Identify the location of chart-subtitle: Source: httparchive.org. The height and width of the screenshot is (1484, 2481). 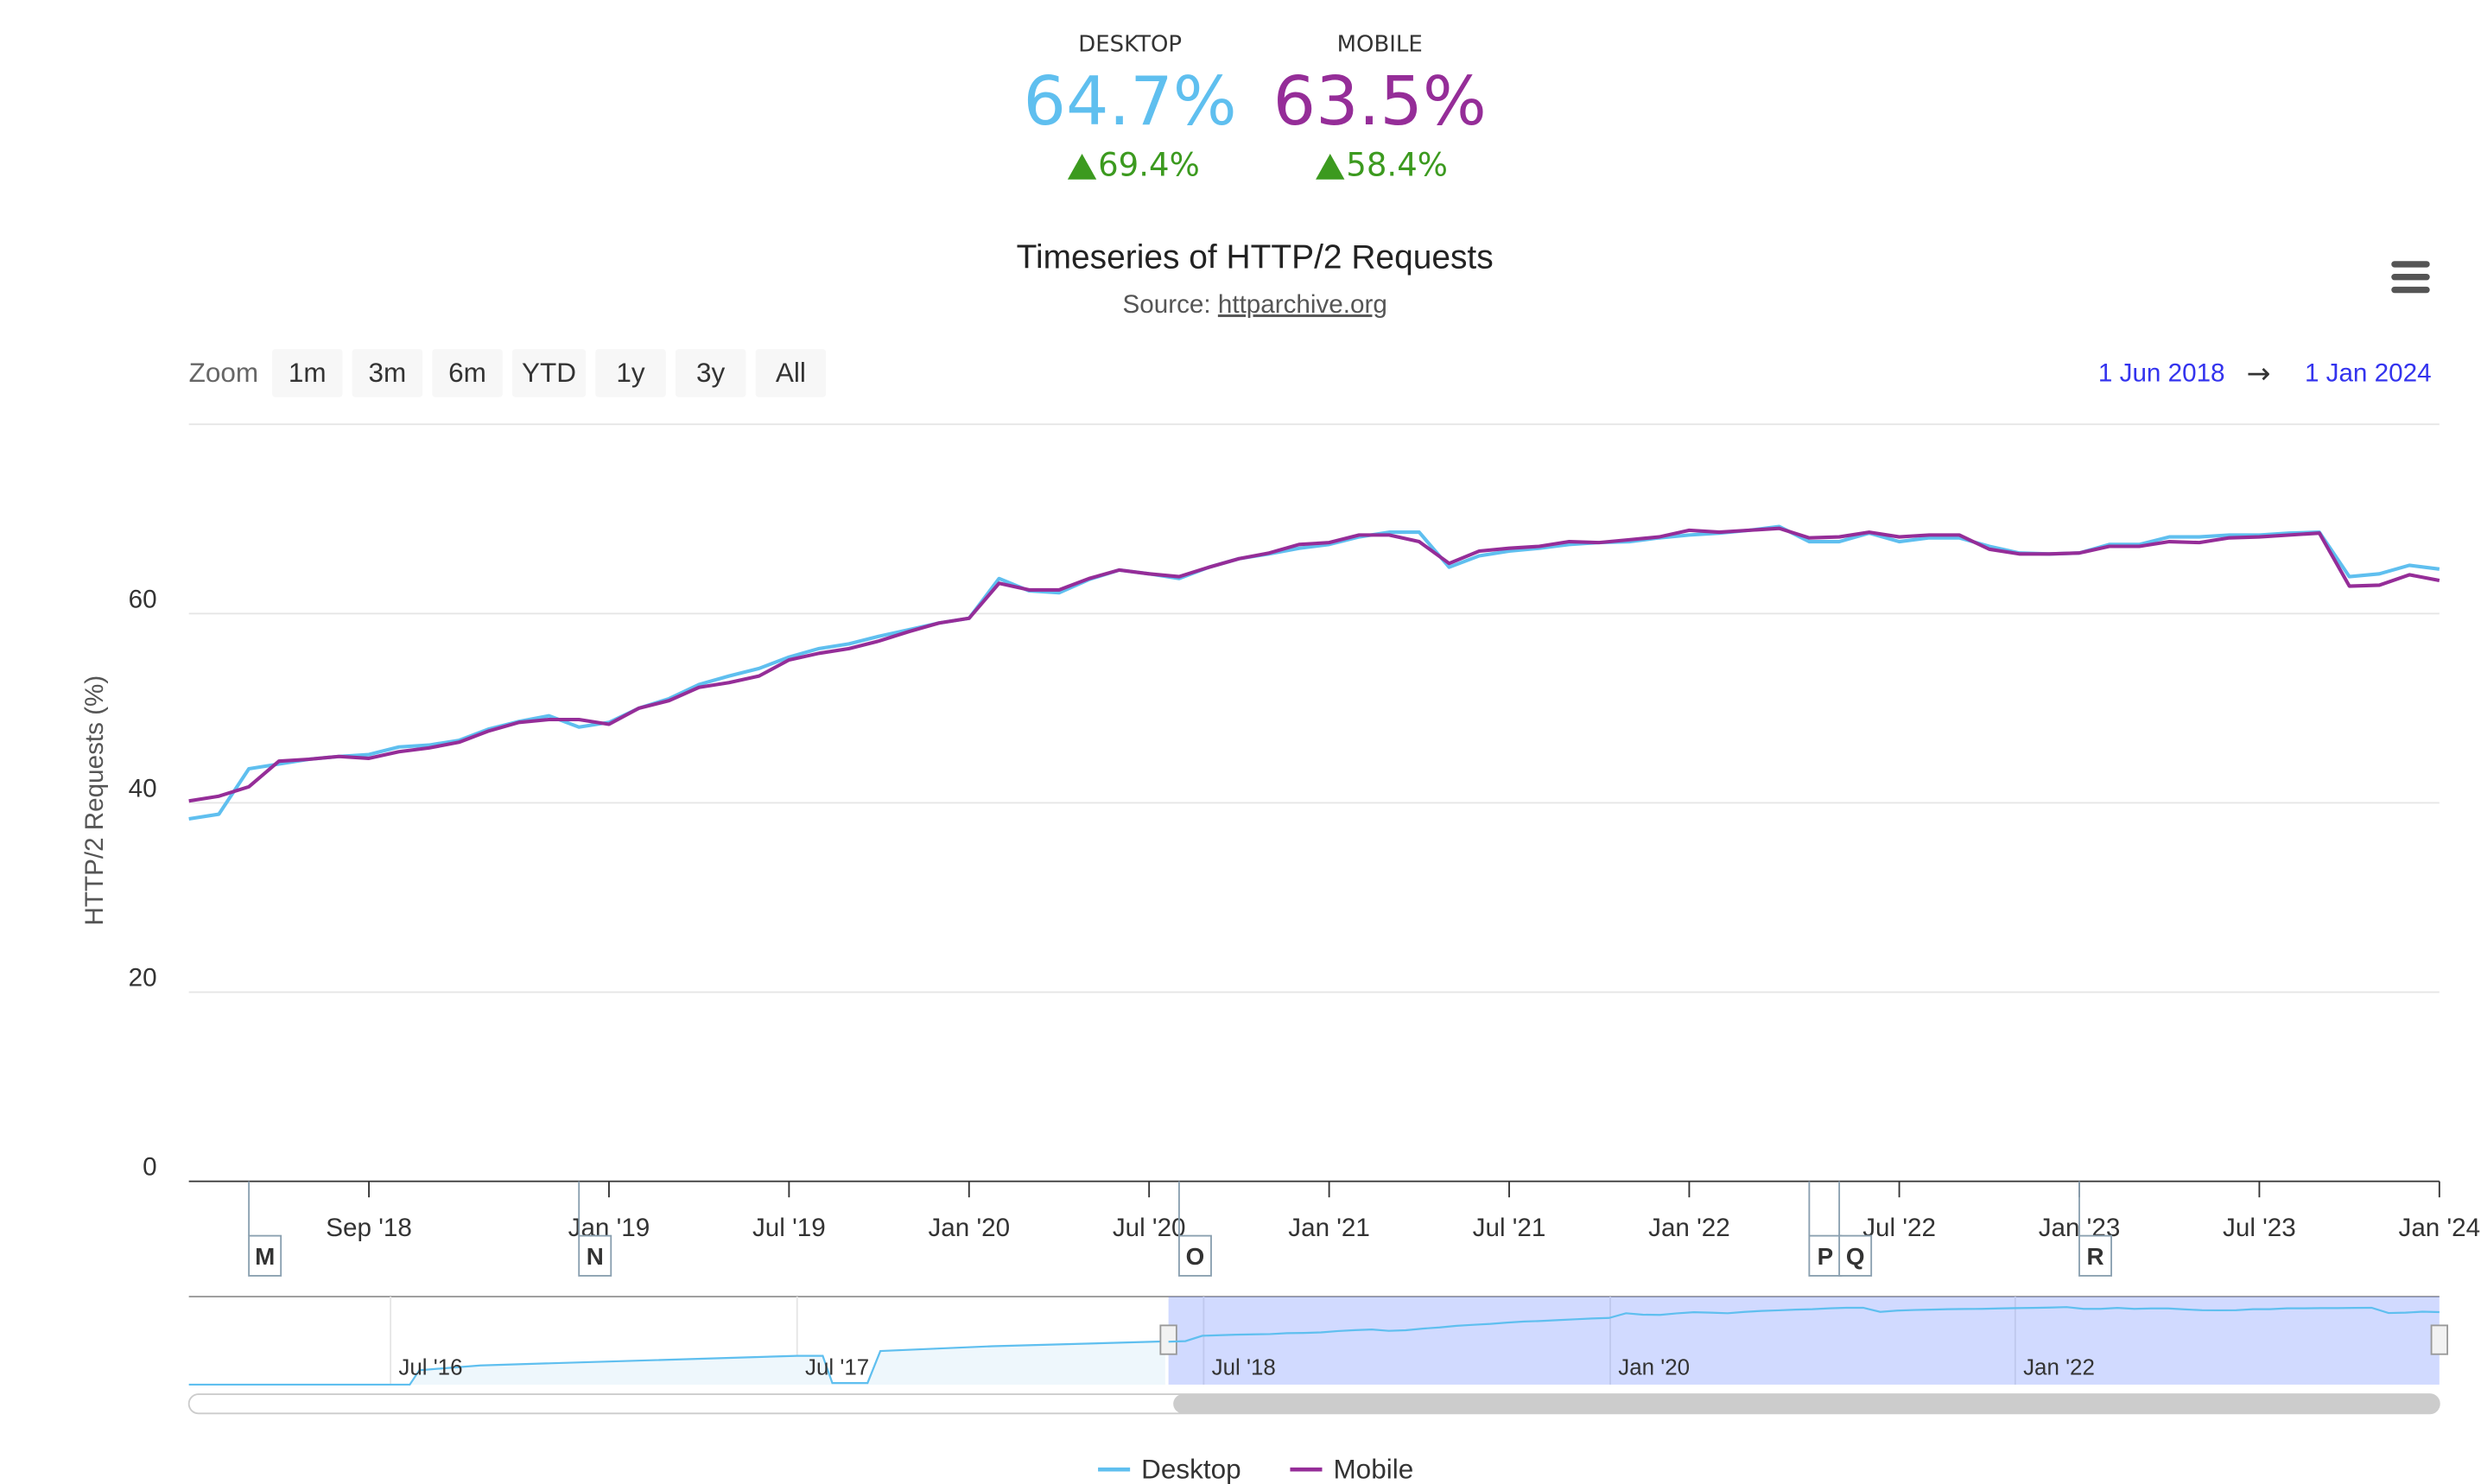
(1255, 304).